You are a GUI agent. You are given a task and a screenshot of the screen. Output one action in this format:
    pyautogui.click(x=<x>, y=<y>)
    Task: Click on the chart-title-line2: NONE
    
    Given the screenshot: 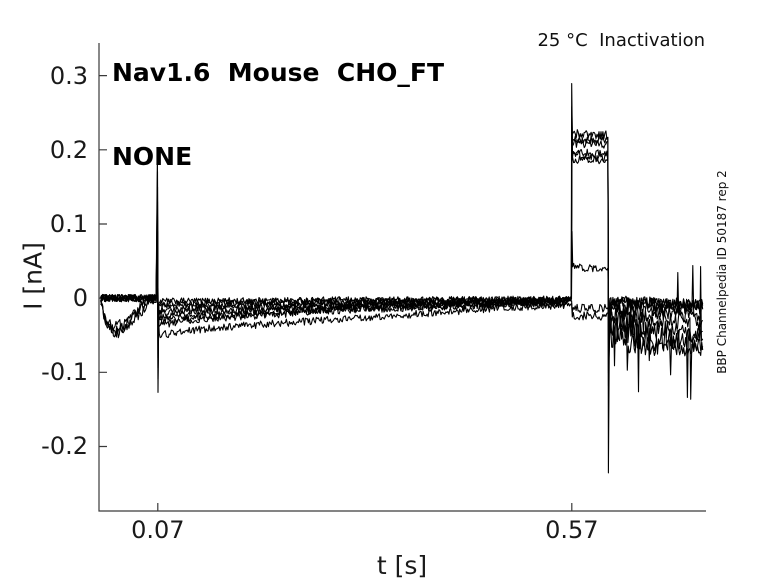 What is the action you would take?
    pyautogui.click(x=152, y=156)
    